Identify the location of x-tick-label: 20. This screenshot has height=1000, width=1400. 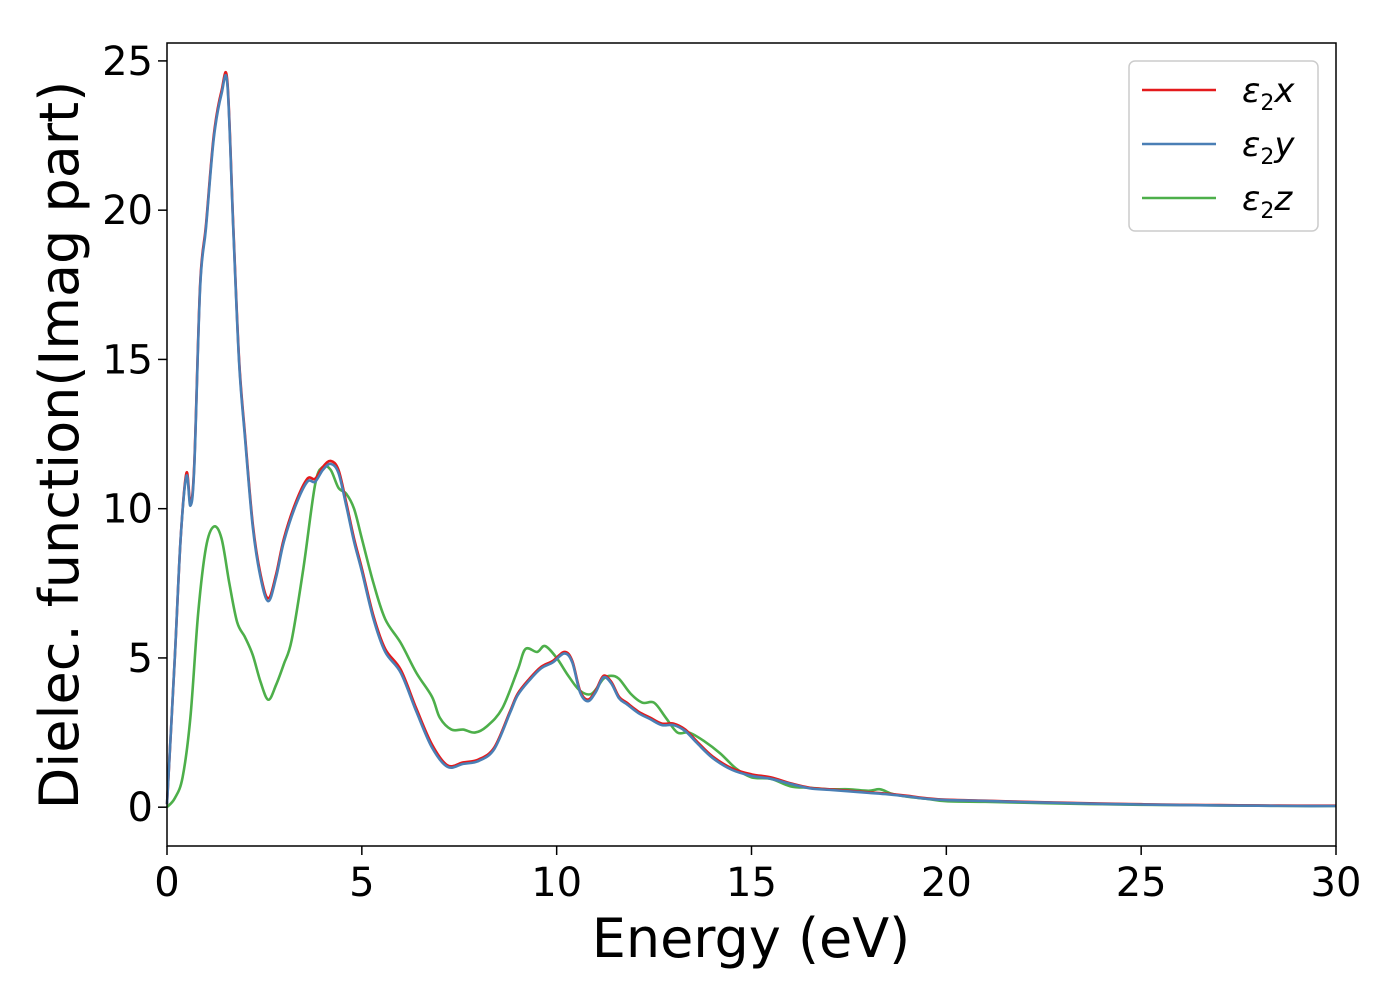
(946, 883).